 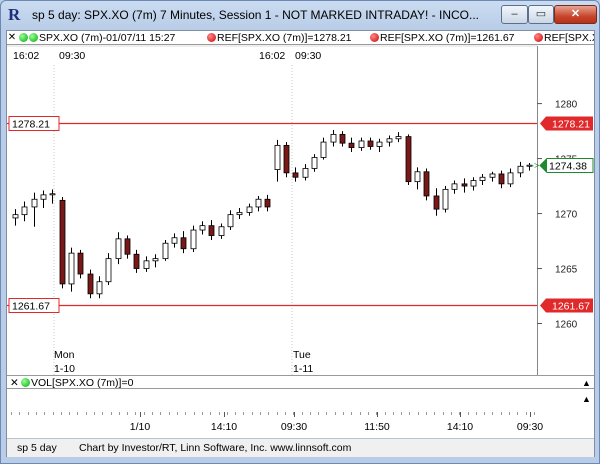 I want to click on volume-pane: ▲, so click(x=300, y=401).